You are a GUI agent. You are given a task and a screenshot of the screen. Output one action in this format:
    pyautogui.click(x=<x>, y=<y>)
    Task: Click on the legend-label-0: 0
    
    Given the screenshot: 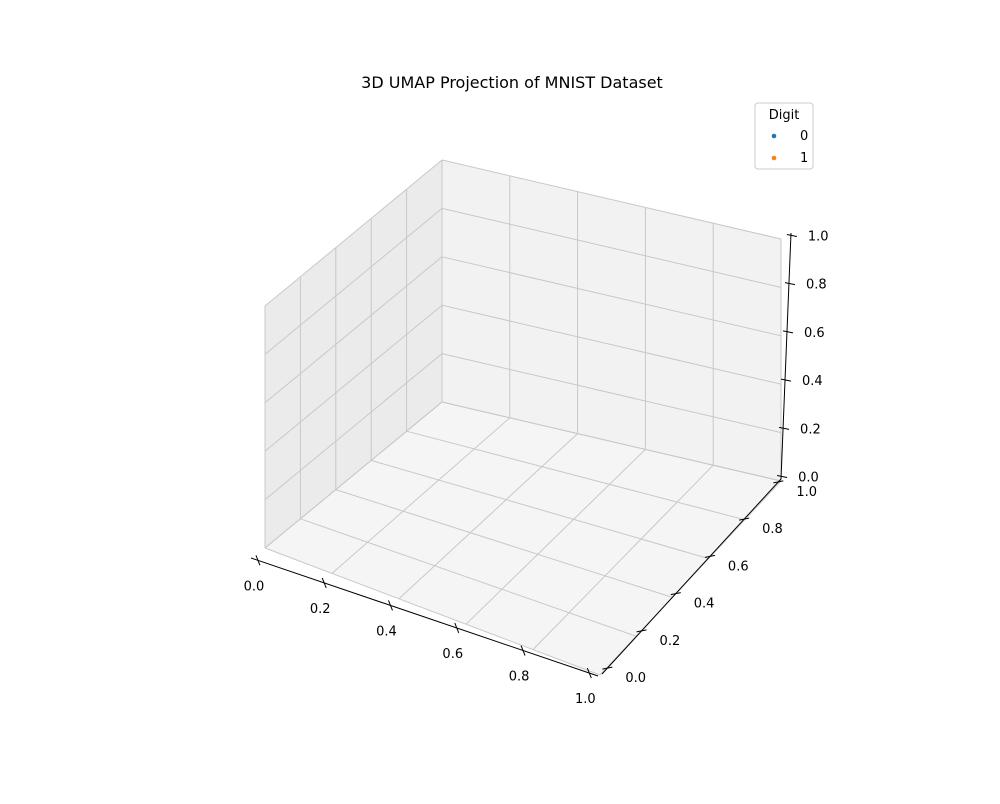 What is the action you would take?
    pyautogui.click(x=804, y=136)
    